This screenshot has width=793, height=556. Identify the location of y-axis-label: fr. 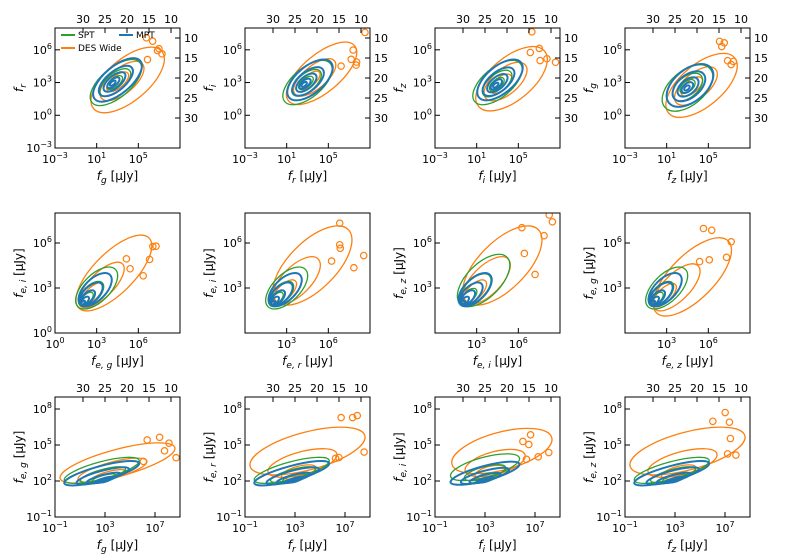
(20, 87).